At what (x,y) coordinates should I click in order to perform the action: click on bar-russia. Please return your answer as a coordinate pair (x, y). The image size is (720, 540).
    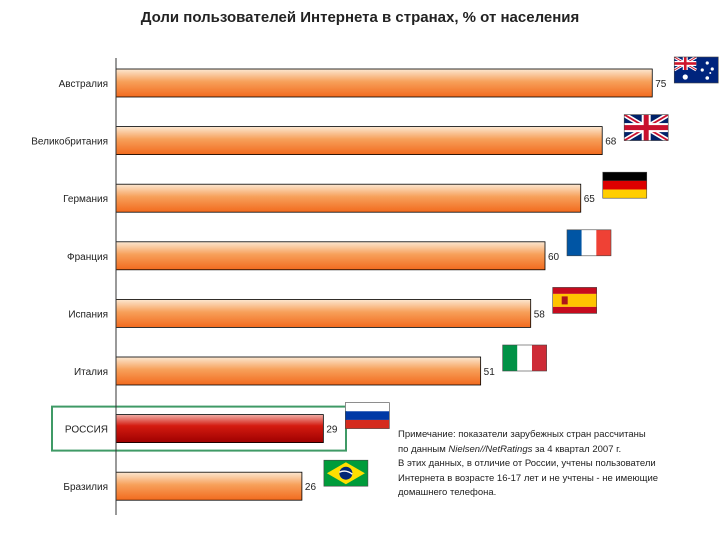
    Looking at the image, I should click on (219, 429).